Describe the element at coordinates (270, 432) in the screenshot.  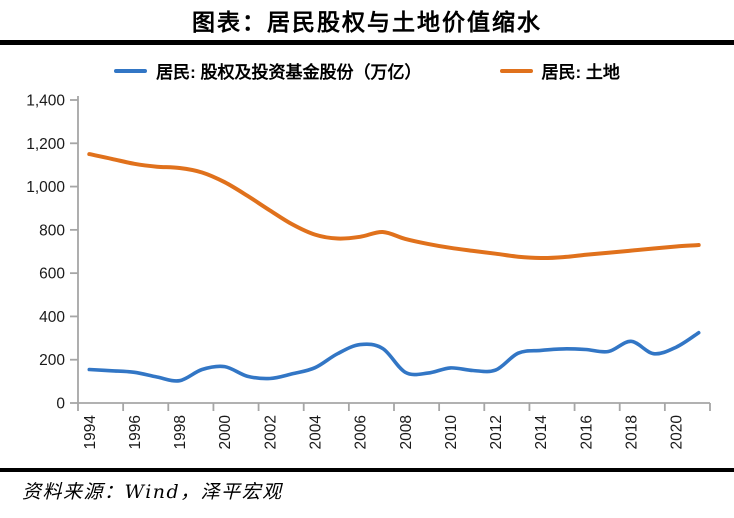
I see `svg-text: 2002` at that location.